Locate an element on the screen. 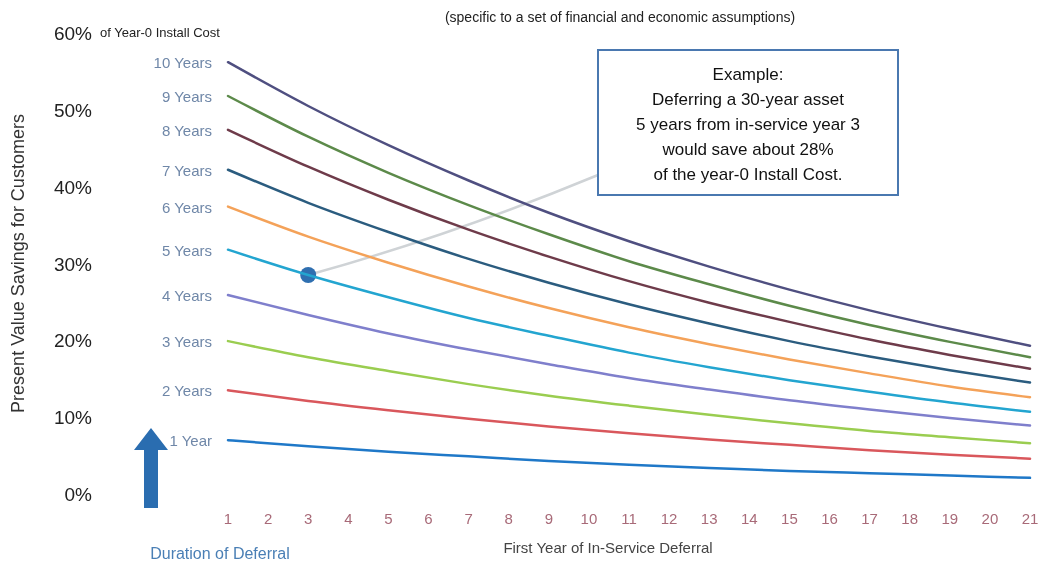 This screenshot has height=565, width=1041. y-tick-label: 60% is located at coordinates (73, 33).